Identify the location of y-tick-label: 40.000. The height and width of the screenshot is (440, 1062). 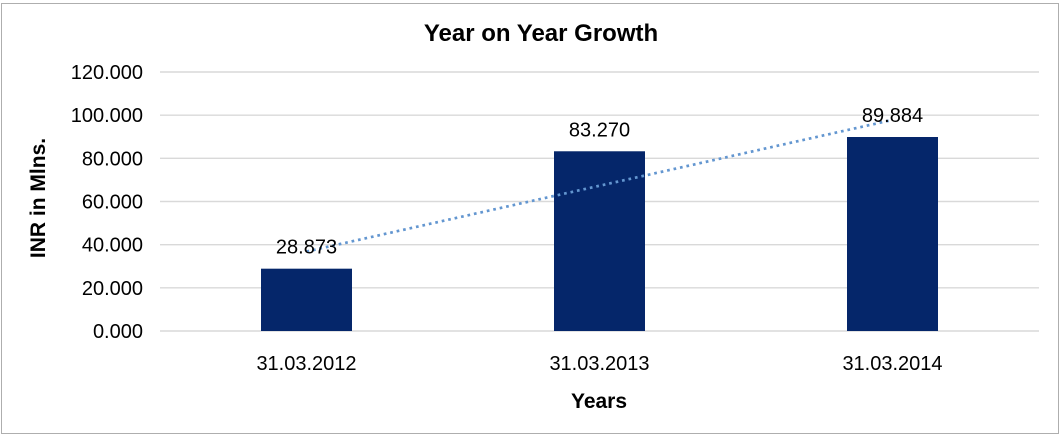
(112, 246).